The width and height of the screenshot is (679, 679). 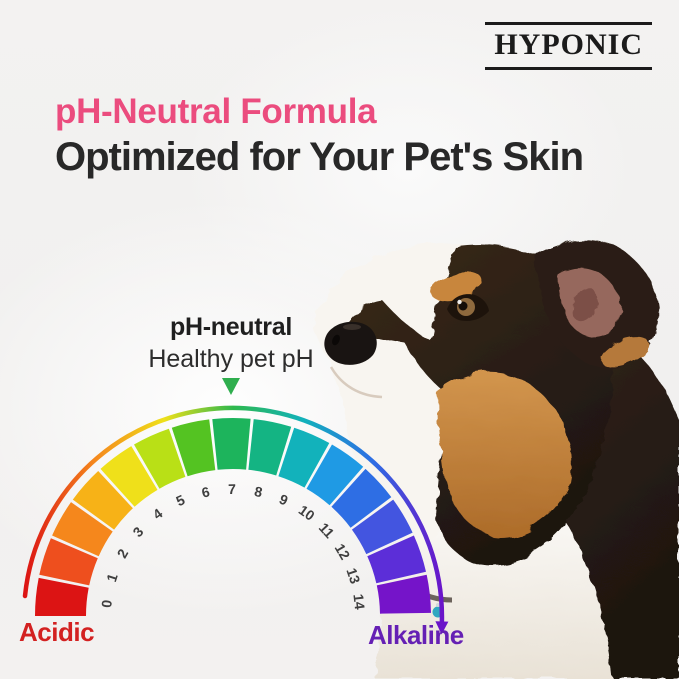 I want to click on gauge-arrowhead, so click(x=442, y=628).